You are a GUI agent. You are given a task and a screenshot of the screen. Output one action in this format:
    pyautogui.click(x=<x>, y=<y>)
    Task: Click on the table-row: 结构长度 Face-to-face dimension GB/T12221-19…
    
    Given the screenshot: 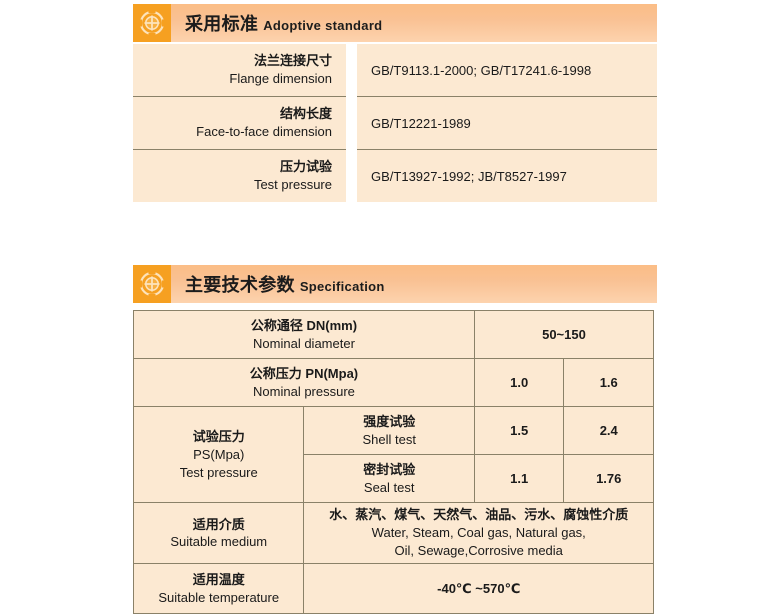 What is the action you would take?
    pyautogui.click(x=395, y=123)
    